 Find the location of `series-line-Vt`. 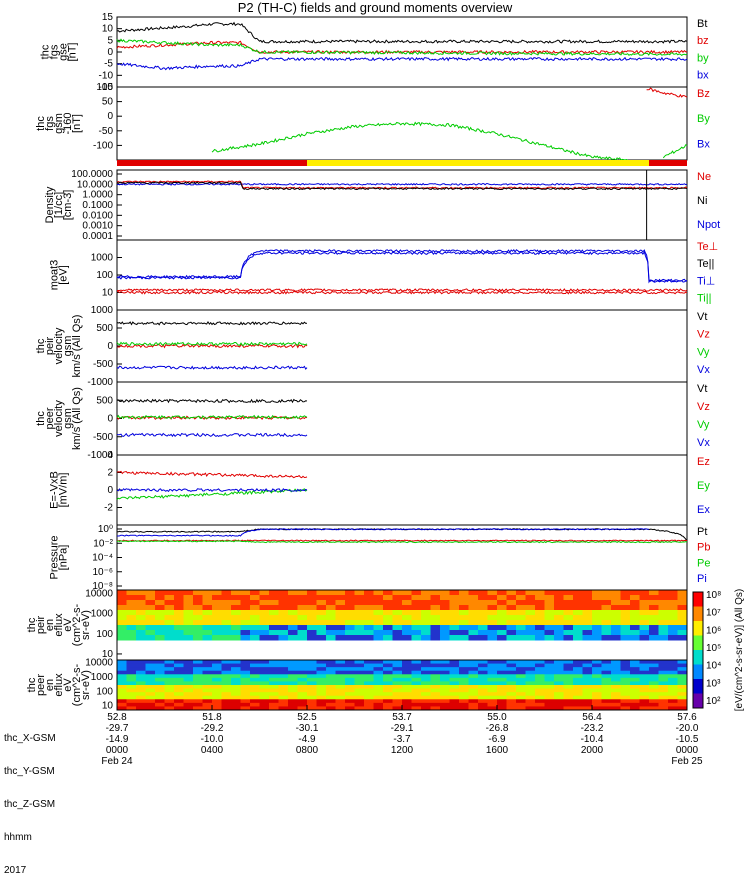

series-line-Vt is located at coordinates (212, 401).